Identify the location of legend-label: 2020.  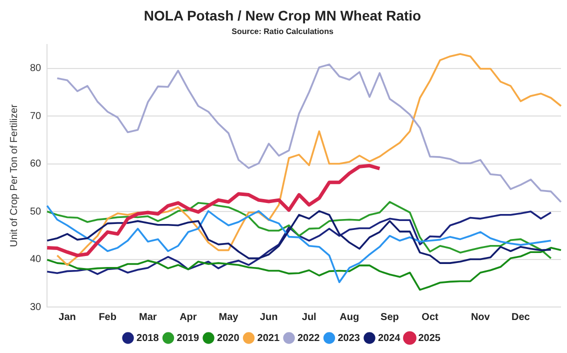
(228, 338).